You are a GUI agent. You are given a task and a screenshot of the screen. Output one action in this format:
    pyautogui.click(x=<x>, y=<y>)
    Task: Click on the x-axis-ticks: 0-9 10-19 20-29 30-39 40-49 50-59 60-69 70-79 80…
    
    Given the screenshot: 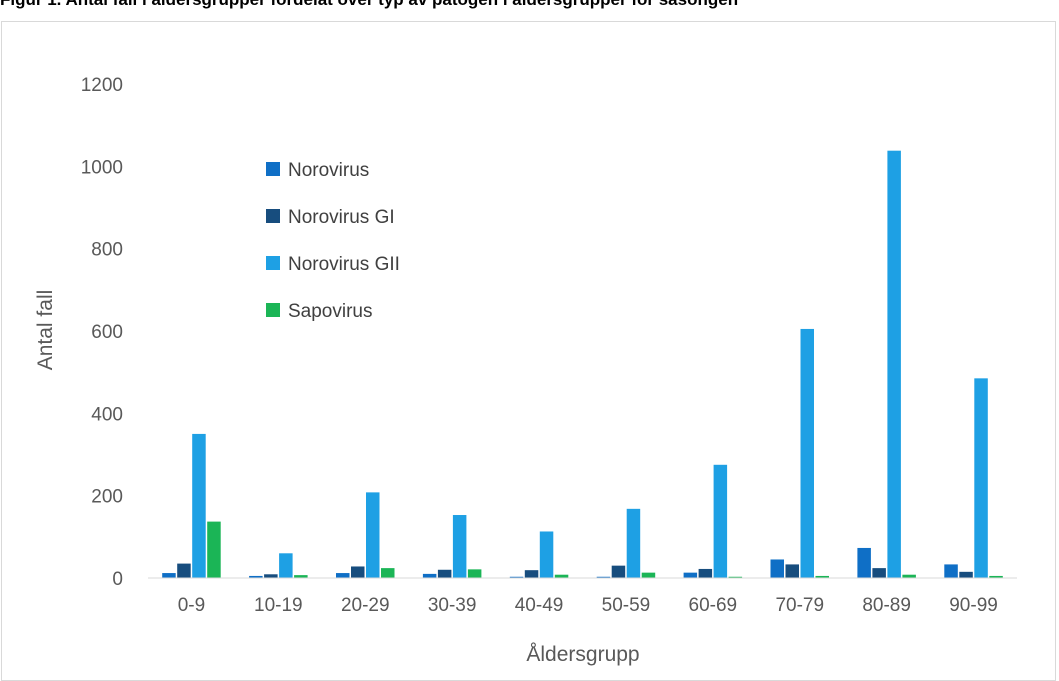 What is the action you would take?
    pyautogui.click(x=588, y=605)
    